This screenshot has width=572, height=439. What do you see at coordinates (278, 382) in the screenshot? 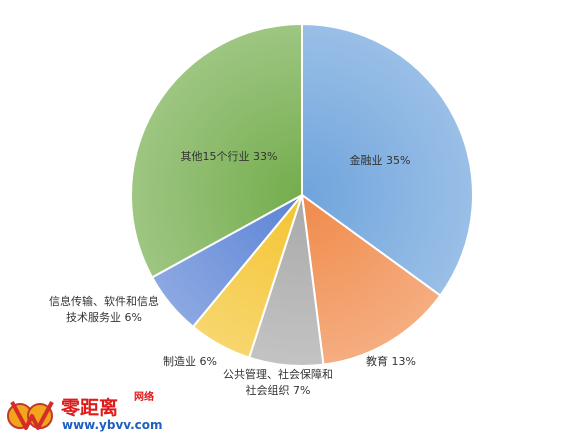
I see `slice-label: 公共管理、社会保障和社会组织 7%` at bounding box center [278, 382].